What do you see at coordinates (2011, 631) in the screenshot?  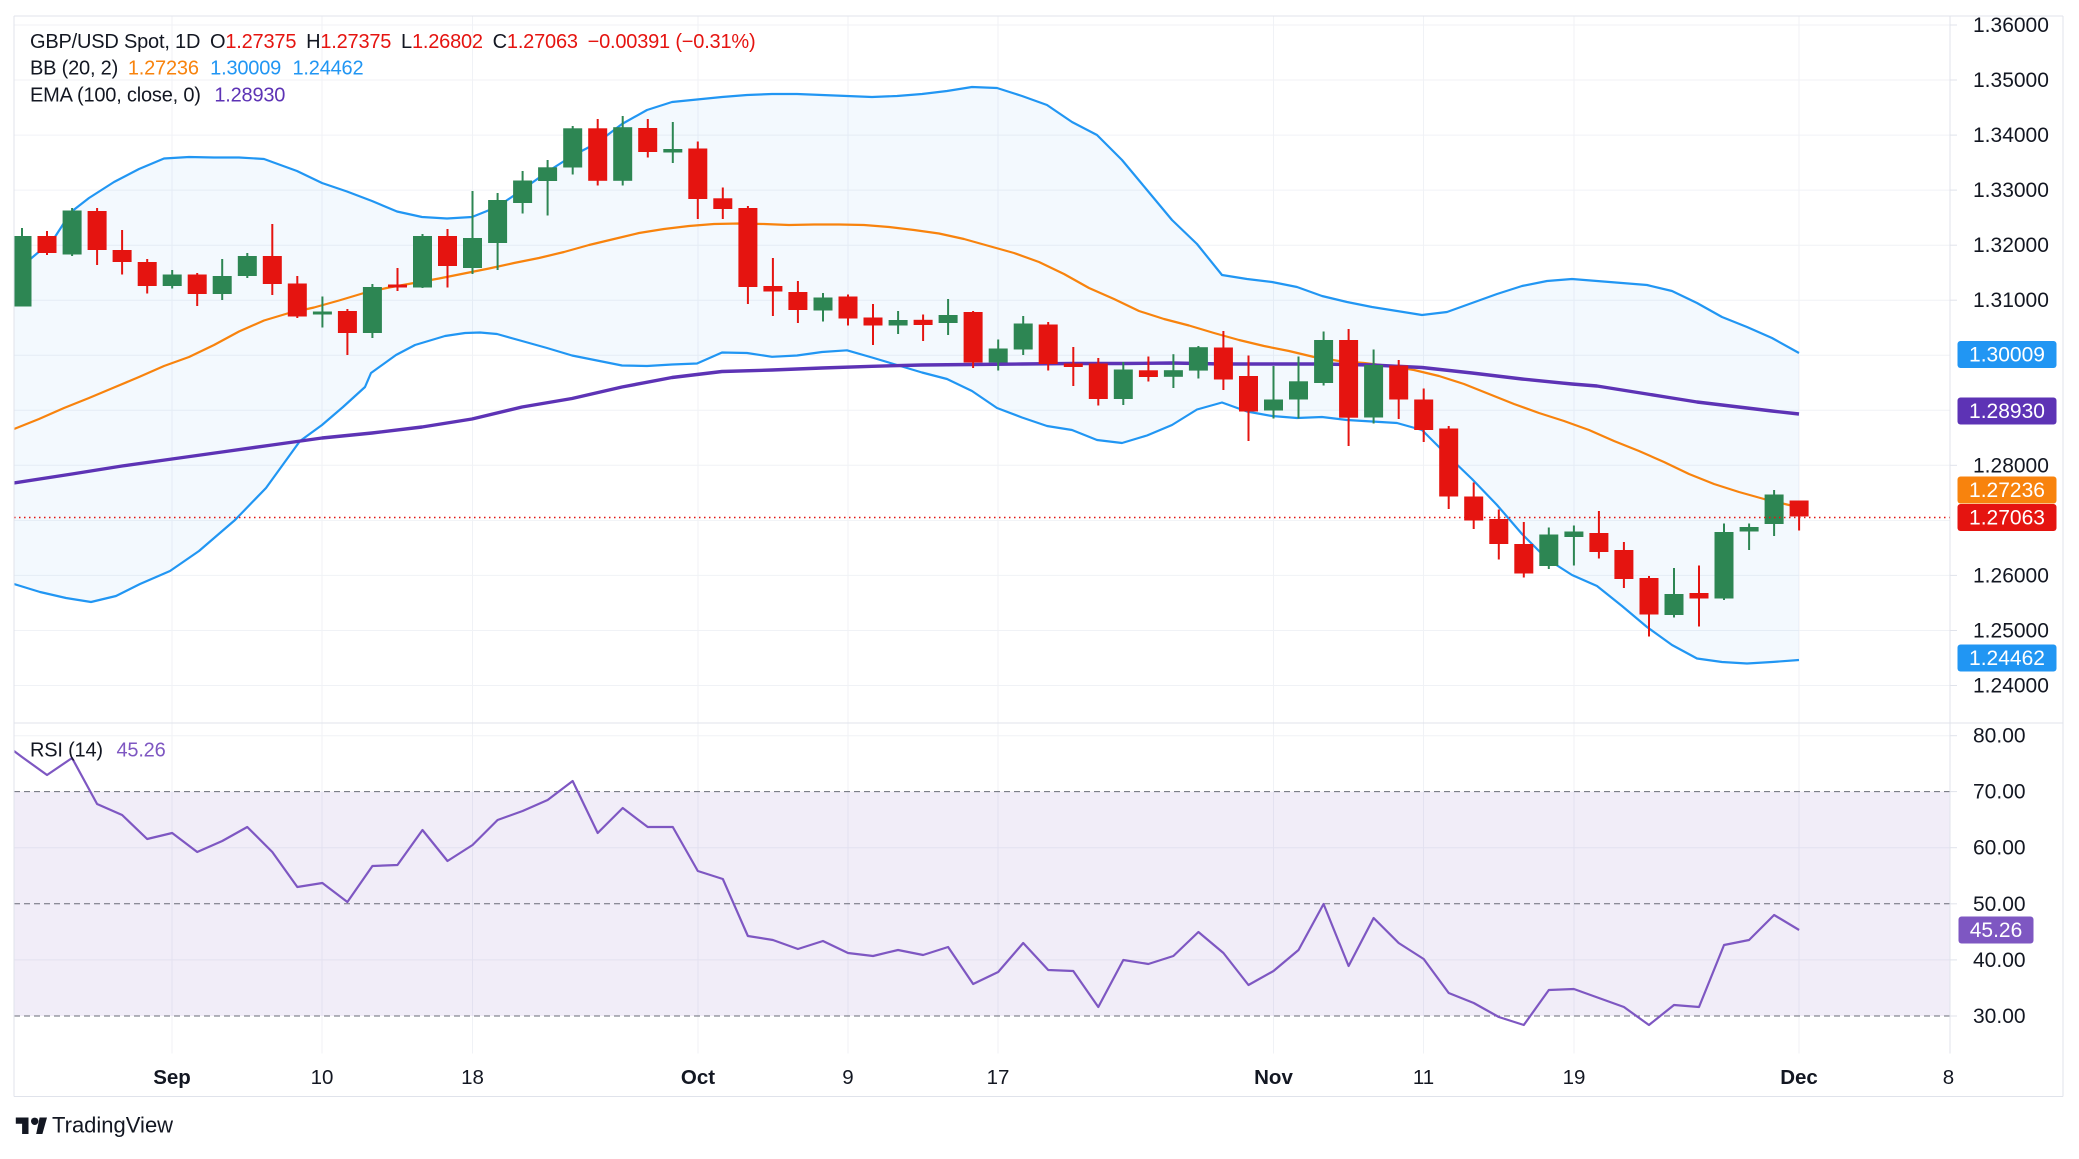 I see `svg-text: 1.25000` at bounding box center [2011, 631].